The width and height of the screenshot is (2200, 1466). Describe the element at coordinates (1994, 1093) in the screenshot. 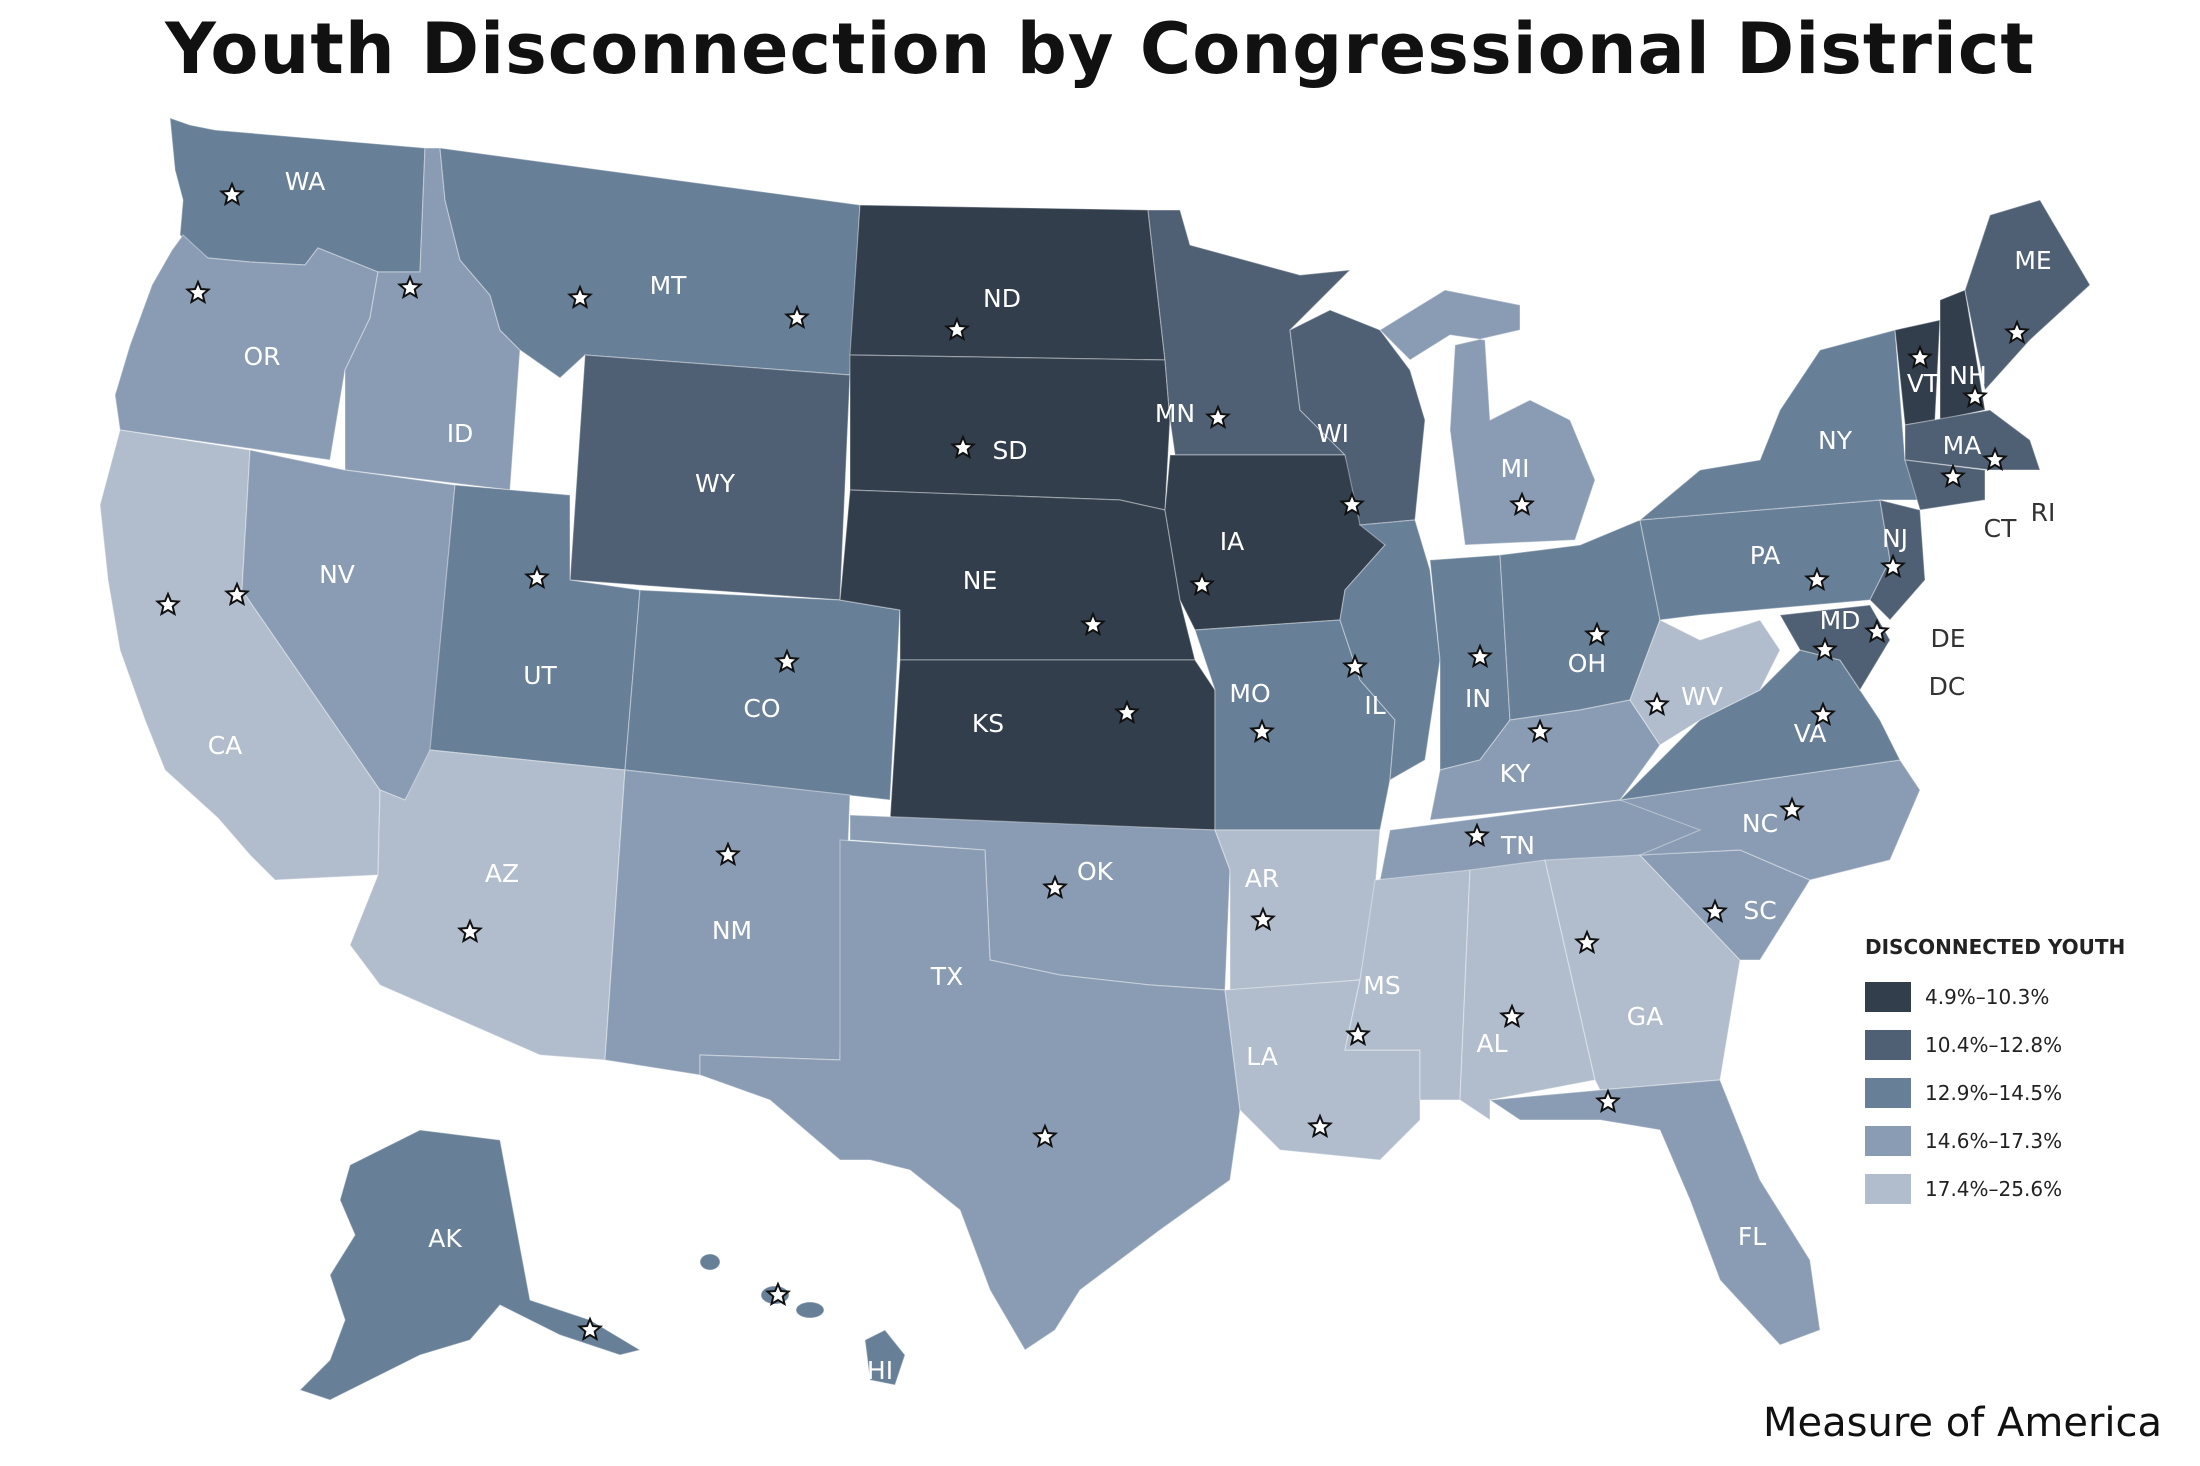

I see `legend-label: 12.9%–14.5%` at that location.